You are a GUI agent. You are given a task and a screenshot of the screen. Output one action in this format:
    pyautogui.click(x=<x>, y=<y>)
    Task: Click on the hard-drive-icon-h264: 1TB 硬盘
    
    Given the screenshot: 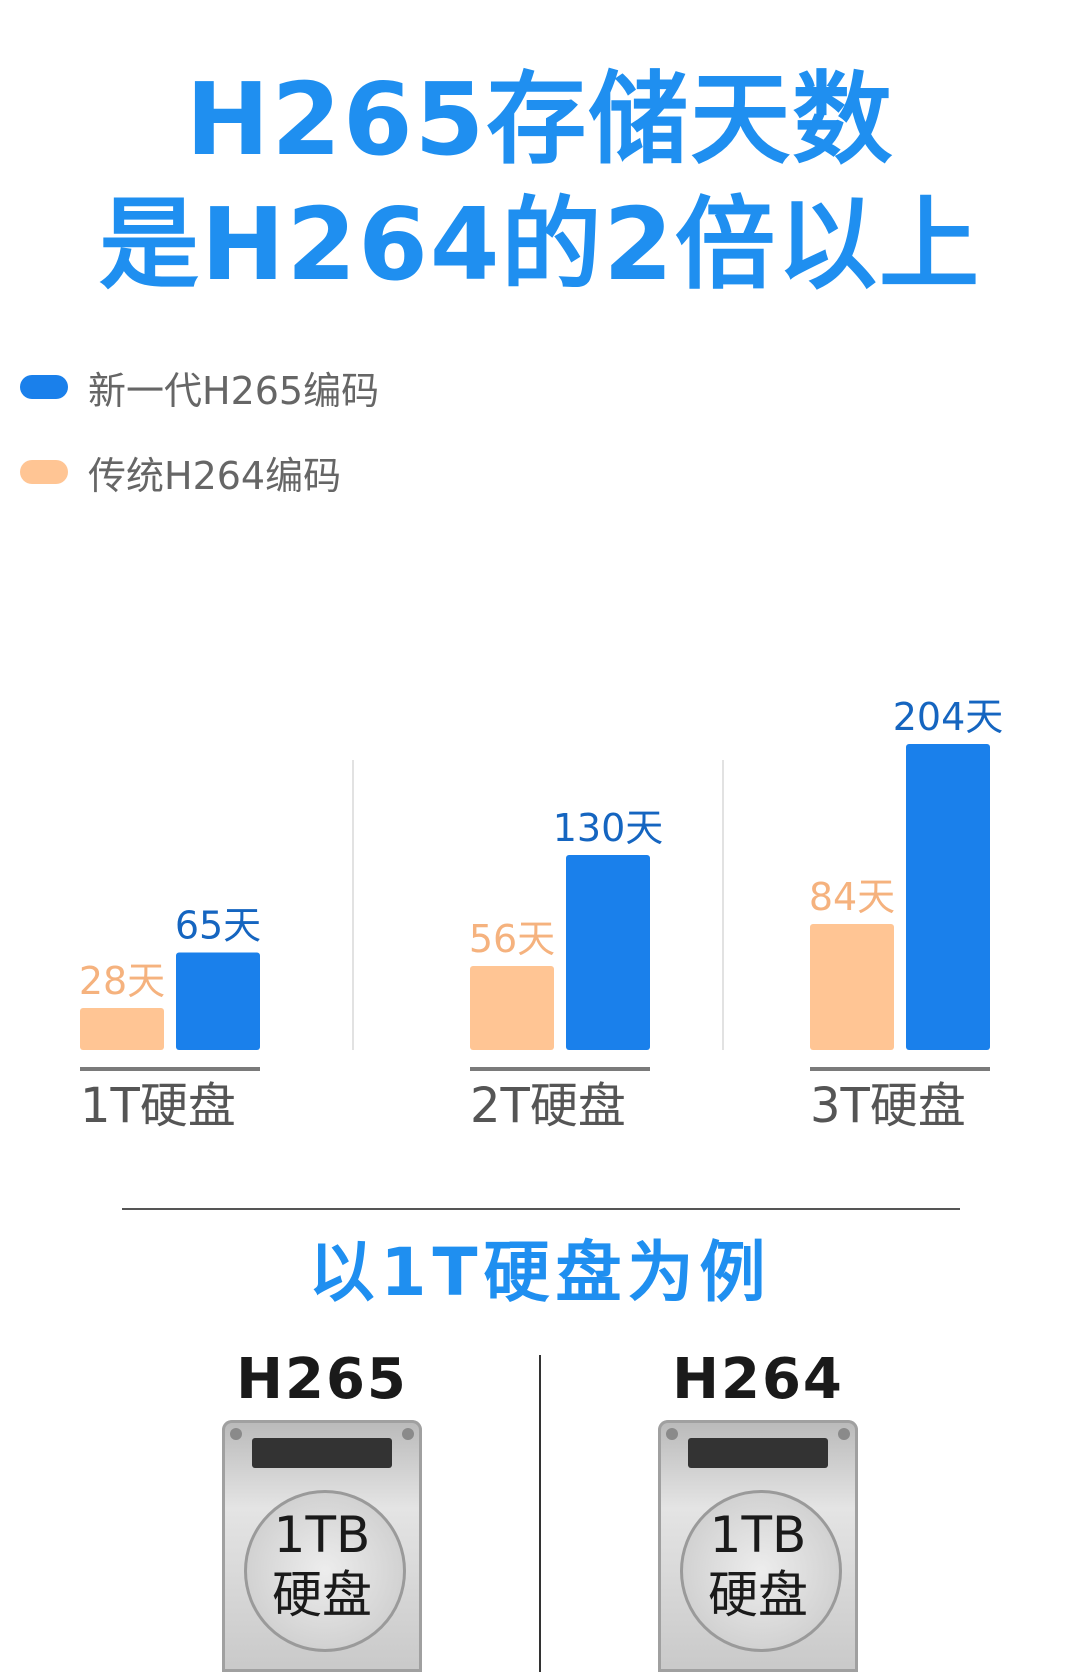 What is the action you would take?
    pyautogui.click(x=758, y=1546)
    